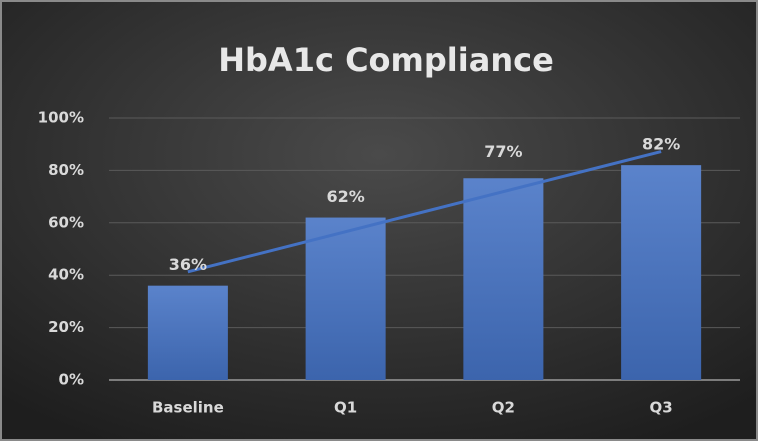 This screenshot has height=441, width=758. Describe the element at coordinates (345, 196) in the screenshot. I see `data-label: 62%` at that location.